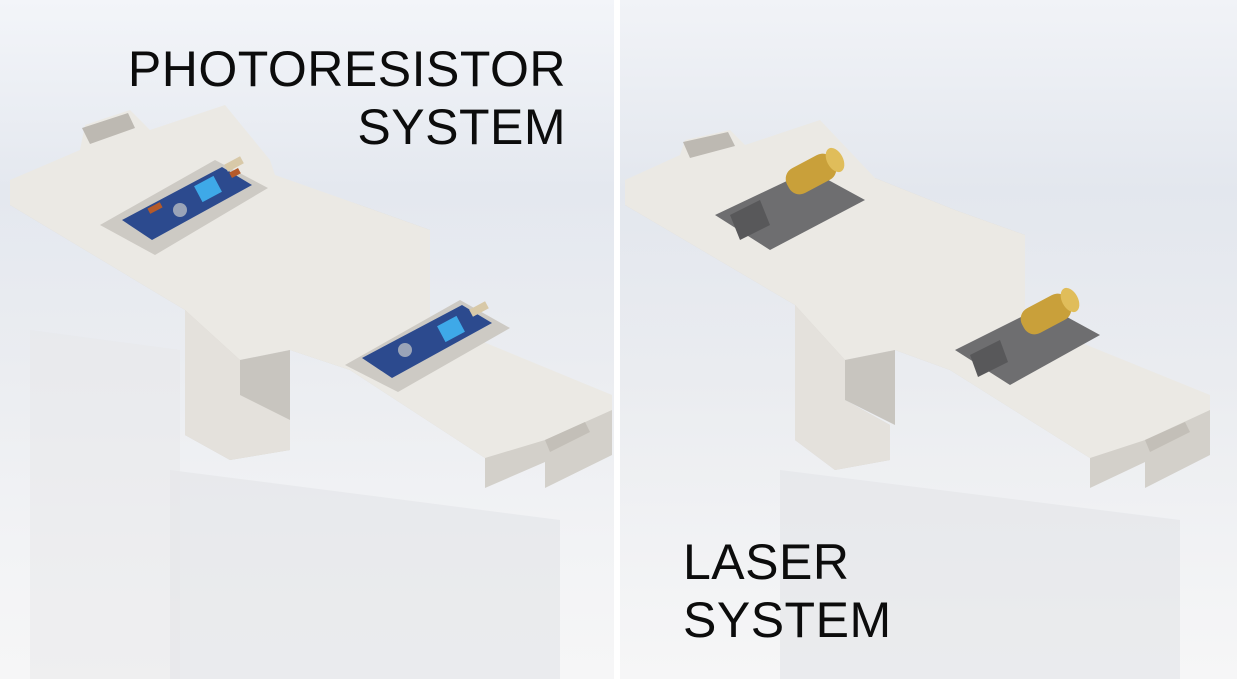  What do you see at coordinates (787, 620) in the screenshot?
I see `laser-caption-line2: SYSTEM` at bounding box center [787, 620].